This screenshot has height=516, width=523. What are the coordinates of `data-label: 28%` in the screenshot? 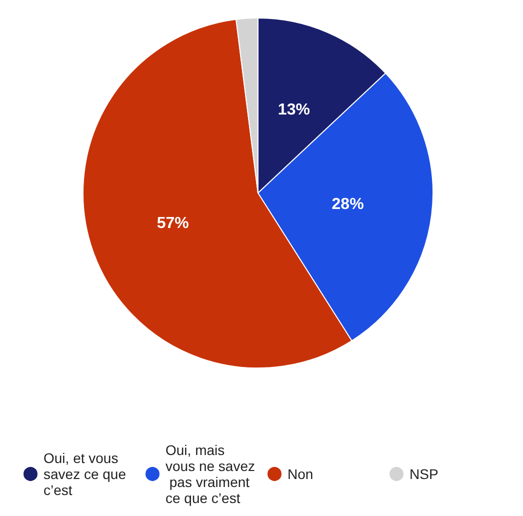 It's located at (348, 204).